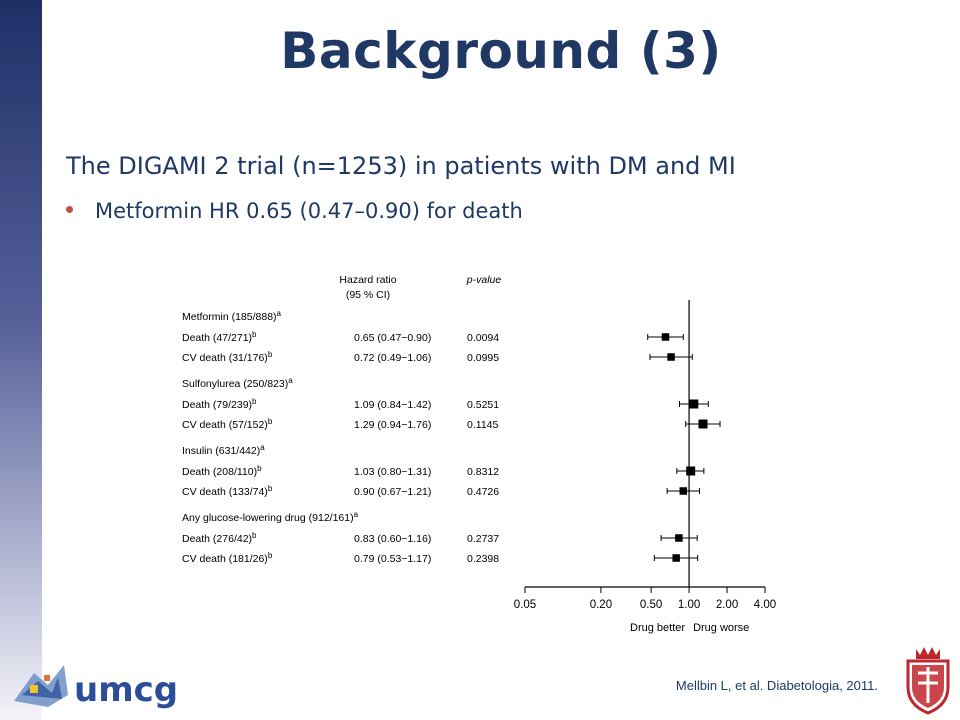 Image resolution: width=960 pixels, height=720 pixels. Describe the element at coordinates (727, 605) in the screenshot. I see `x-tick-label: 2.00` at that location.